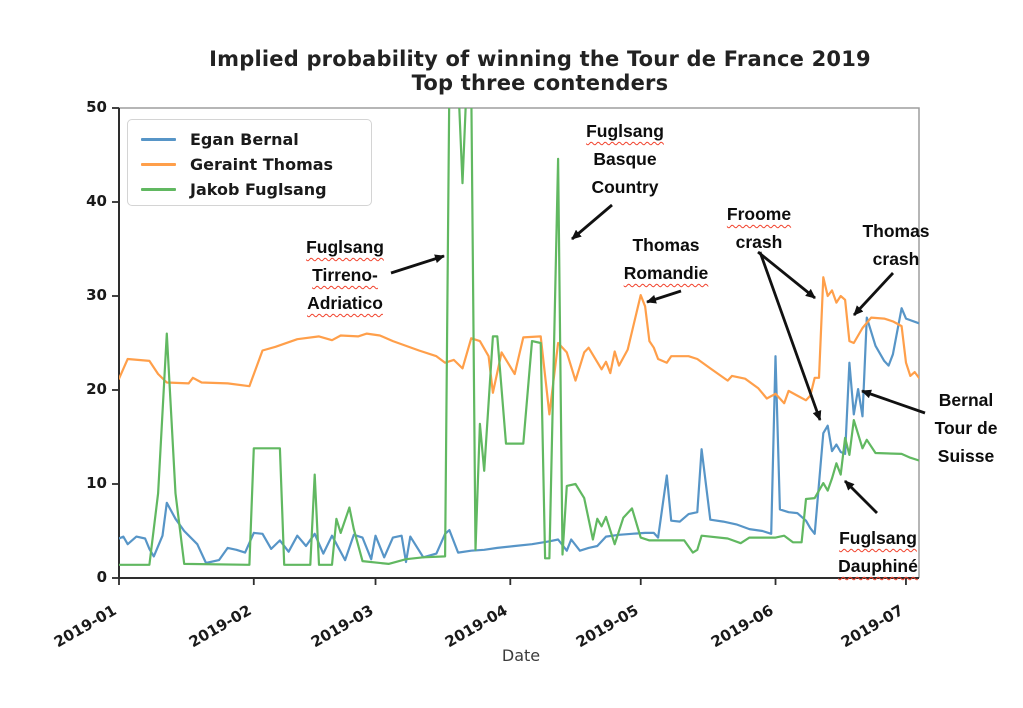 This screenshot has width=1023, height=708. I want to click on legend-item-jakob-fuglsang: Jakob Fuglsang, so click(256, 189).